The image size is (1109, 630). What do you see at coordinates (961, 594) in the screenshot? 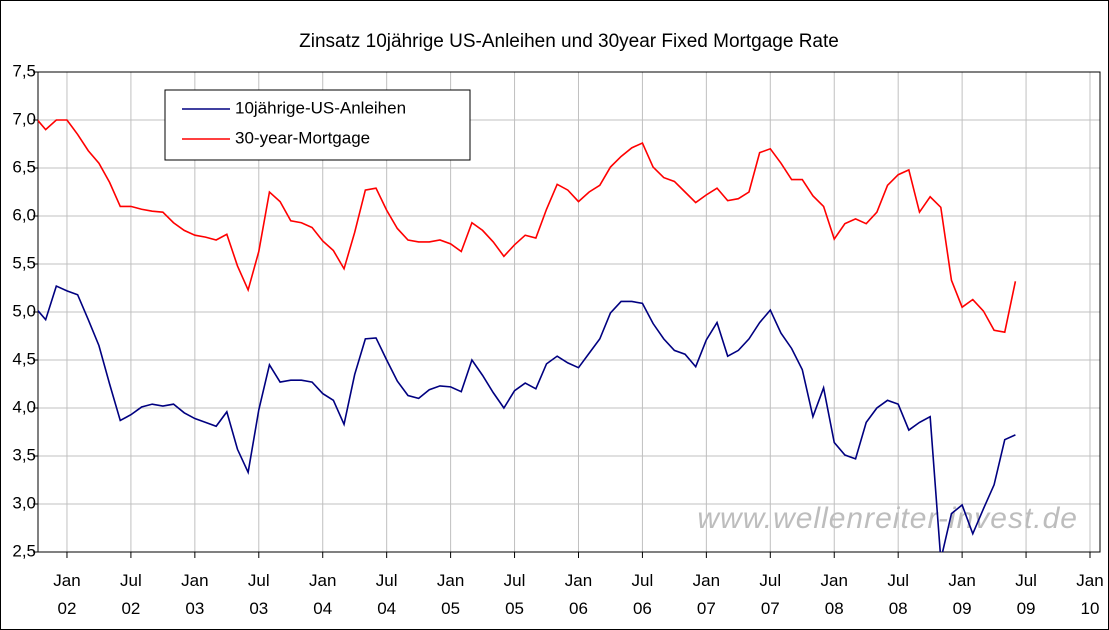
I see `x-tick-label: Jan 09` at bounding box center [961, 594].